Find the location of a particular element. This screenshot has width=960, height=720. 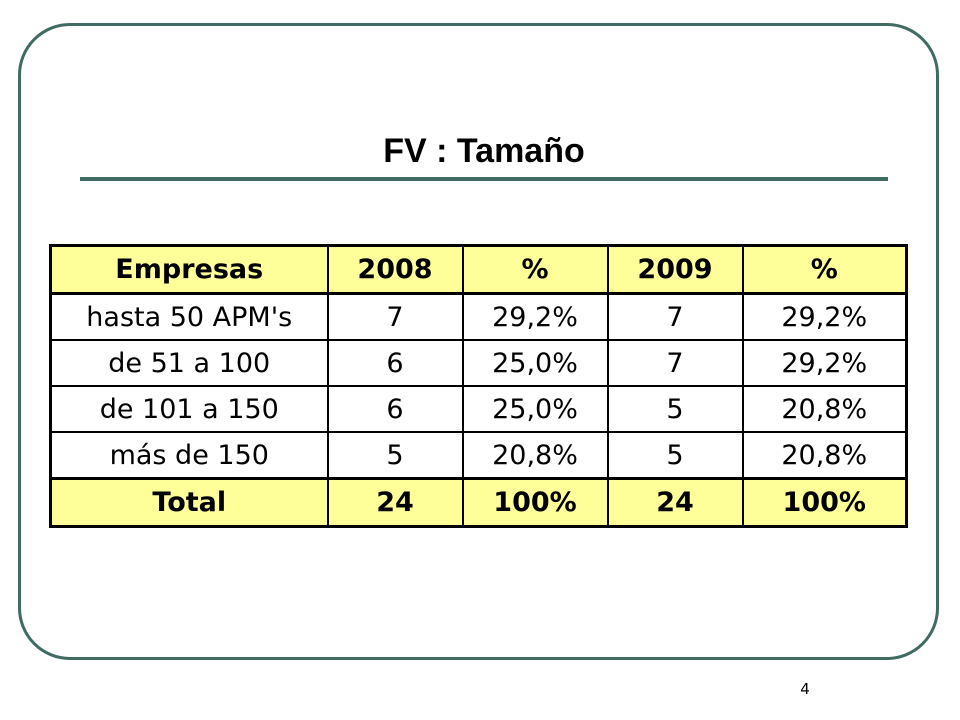

header-2009: 2009 is located at coordinates (675, 269).